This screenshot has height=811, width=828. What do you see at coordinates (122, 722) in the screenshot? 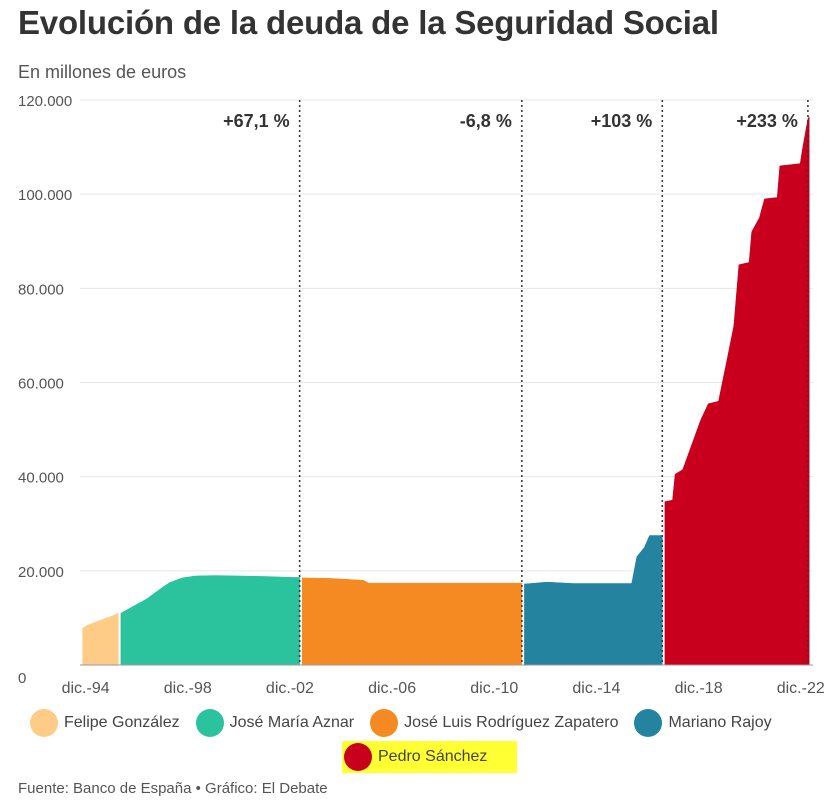
I see `legend-label-felipe-gonzalez: Felipe González` at bounding box center [122, 722].